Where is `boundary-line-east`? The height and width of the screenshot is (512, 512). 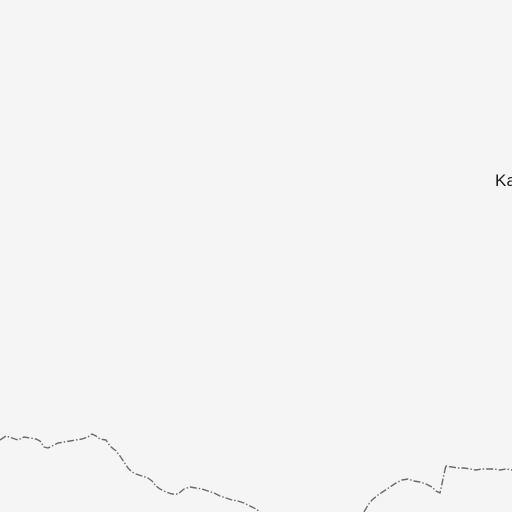
boundary-line-east is located at coordinates (437, 488).